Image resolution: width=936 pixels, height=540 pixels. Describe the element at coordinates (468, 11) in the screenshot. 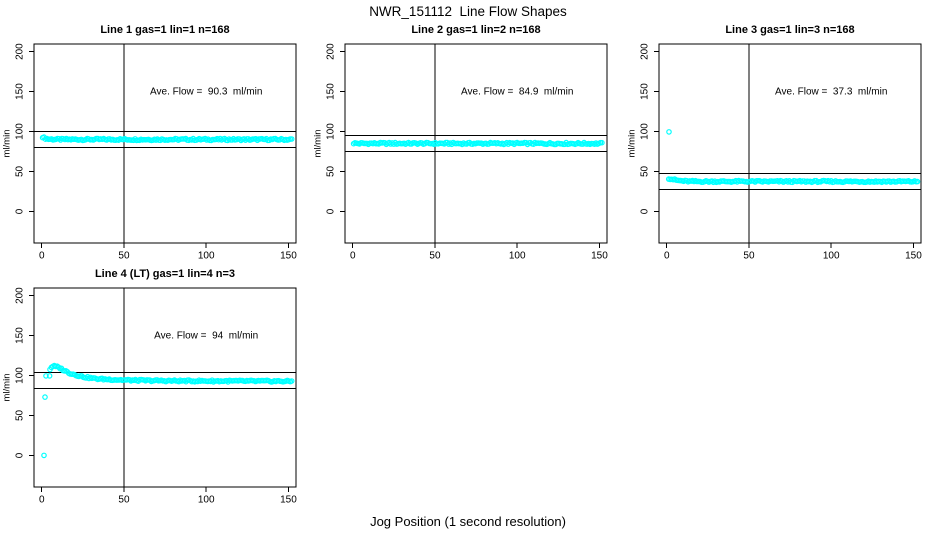

I see `figure-title: NWR_151112 Line Flow Shapes` at that location.